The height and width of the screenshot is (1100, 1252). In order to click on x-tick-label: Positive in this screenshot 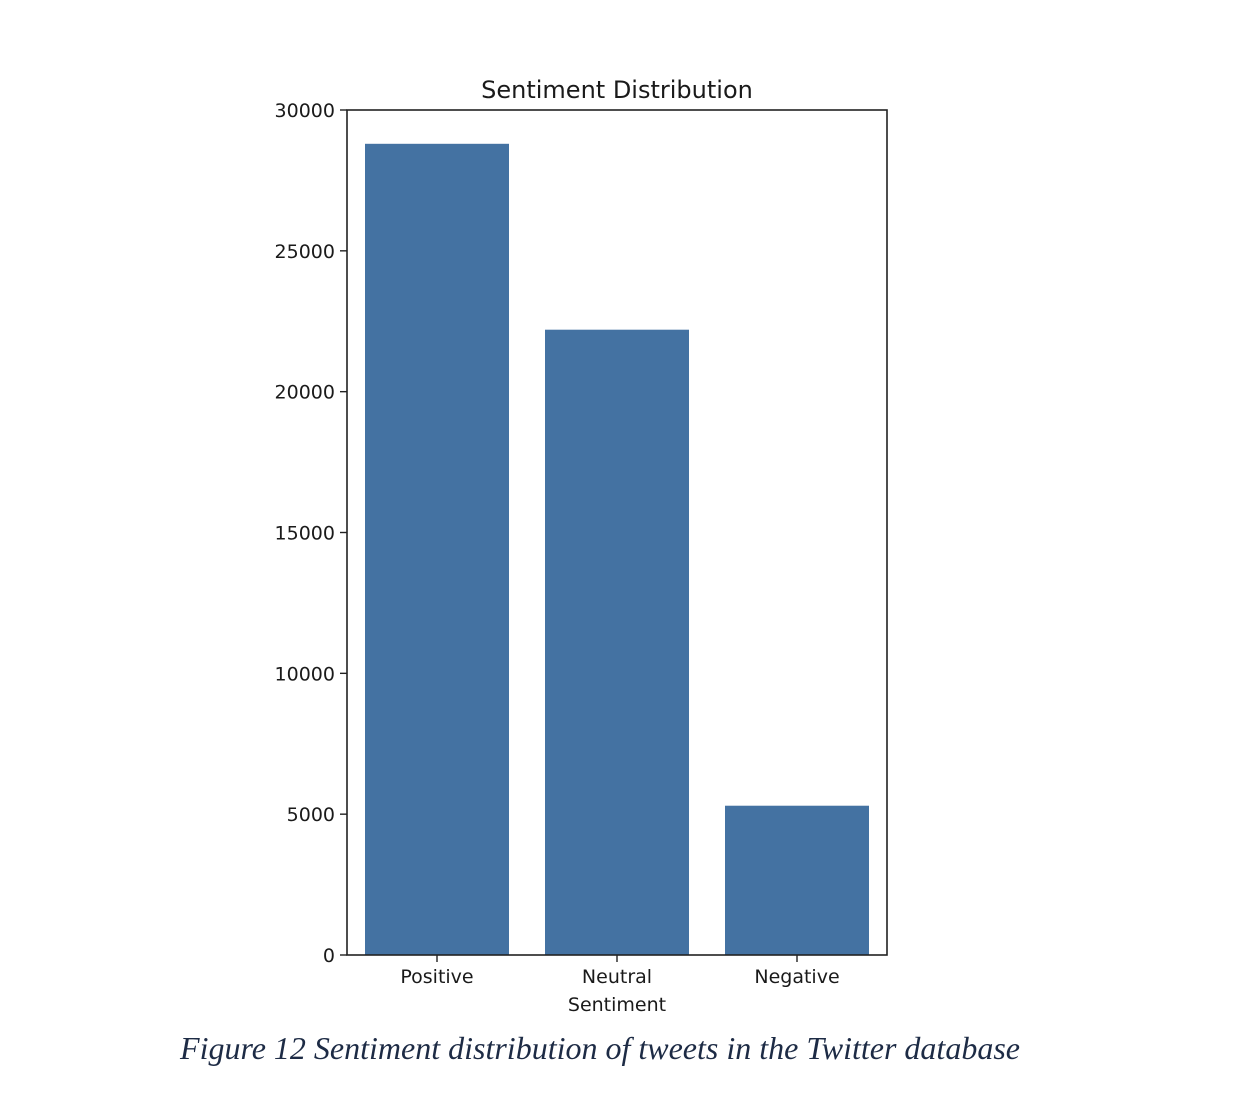, I will do `click(436, 977)`.